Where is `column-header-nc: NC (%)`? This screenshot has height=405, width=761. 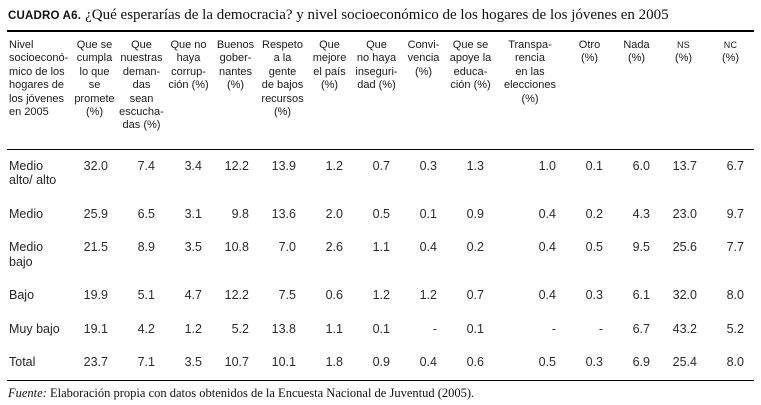
column-header-nc: NC (%) is located at coordinates (730, 52).